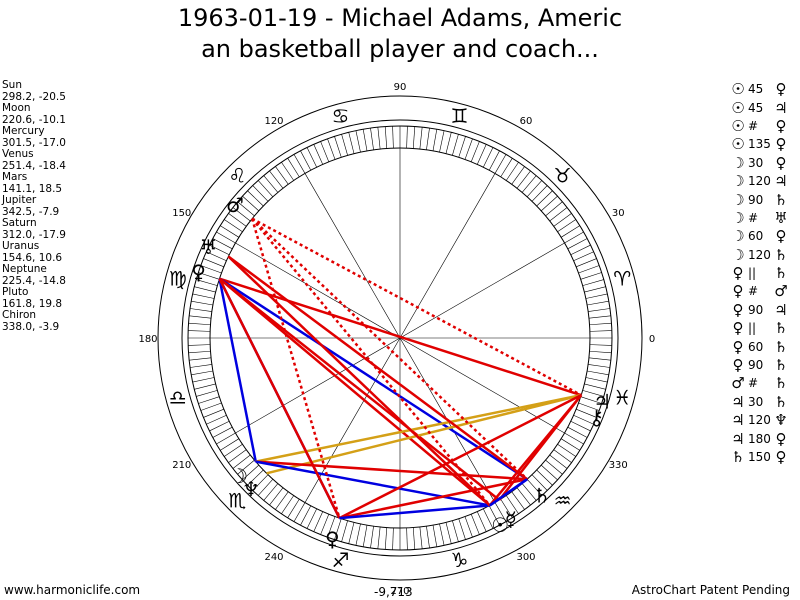 The width and height of the screenshot is (800, 600). Describe the element at coordinates (622, 278) in the screenshot. I see `zodiac-sign-icon: ♈` at that location.